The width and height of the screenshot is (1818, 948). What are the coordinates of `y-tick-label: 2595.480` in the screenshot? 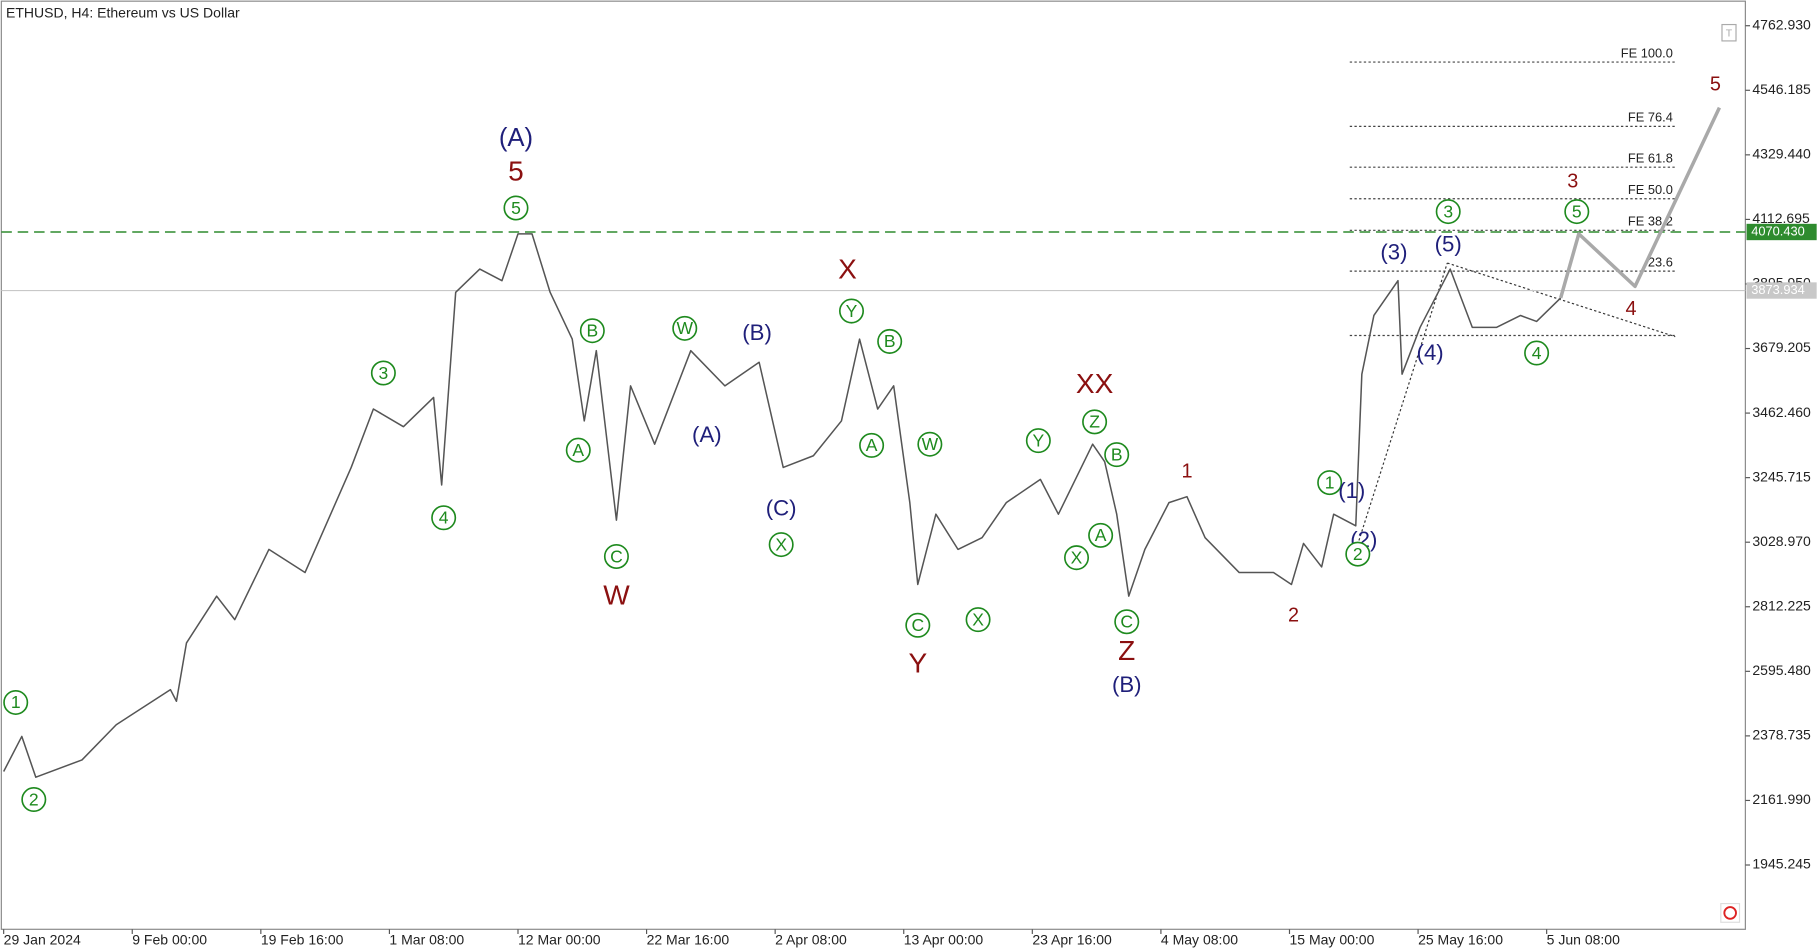 It's located at (1781, 670).